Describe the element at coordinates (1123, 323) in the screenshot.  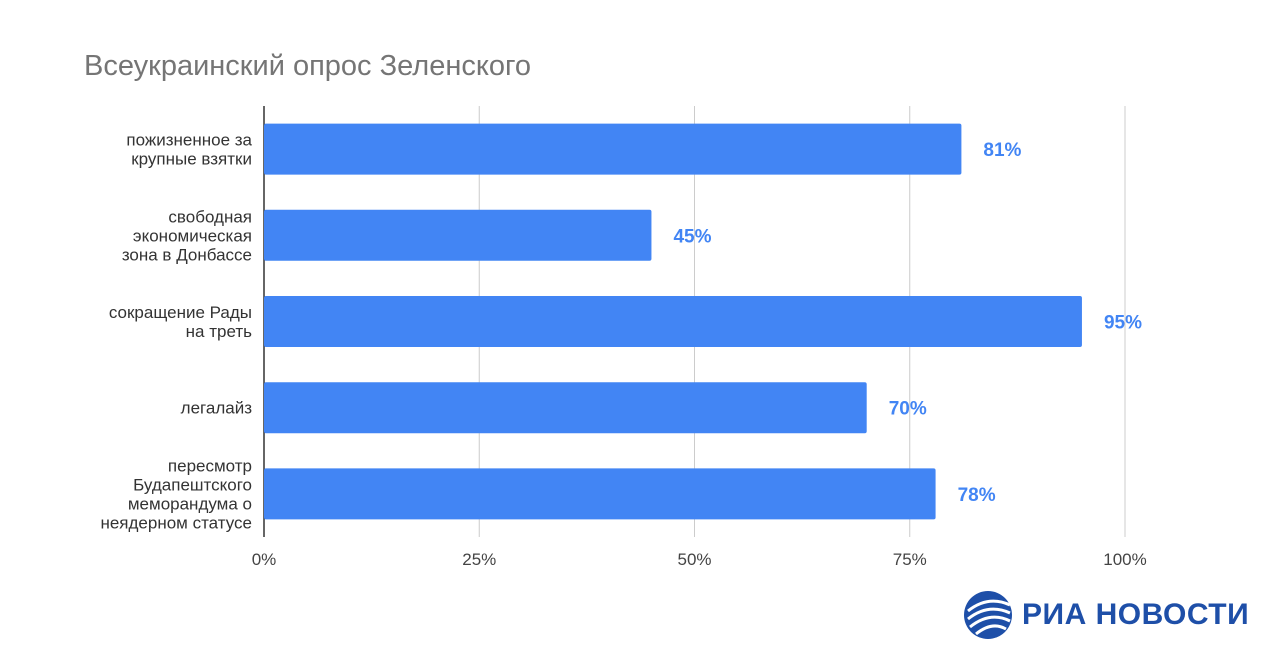
I see `data-label: 95%` at that location.